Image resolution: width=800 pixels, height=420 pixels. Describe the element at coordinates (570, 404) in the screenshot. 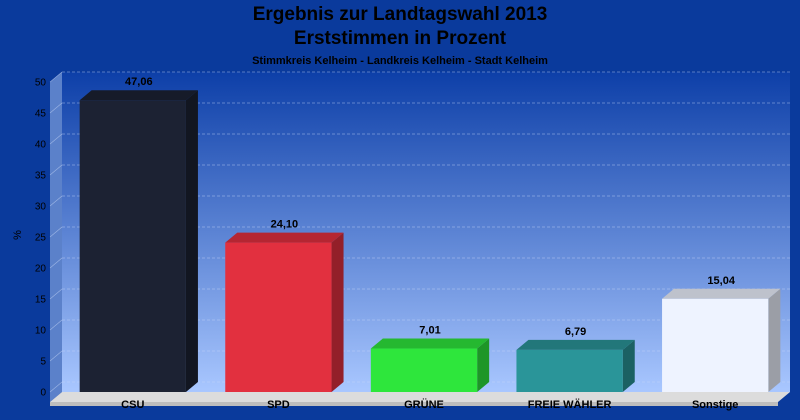

I see `x-tick-label: FREIE WÄHLER` at that location.